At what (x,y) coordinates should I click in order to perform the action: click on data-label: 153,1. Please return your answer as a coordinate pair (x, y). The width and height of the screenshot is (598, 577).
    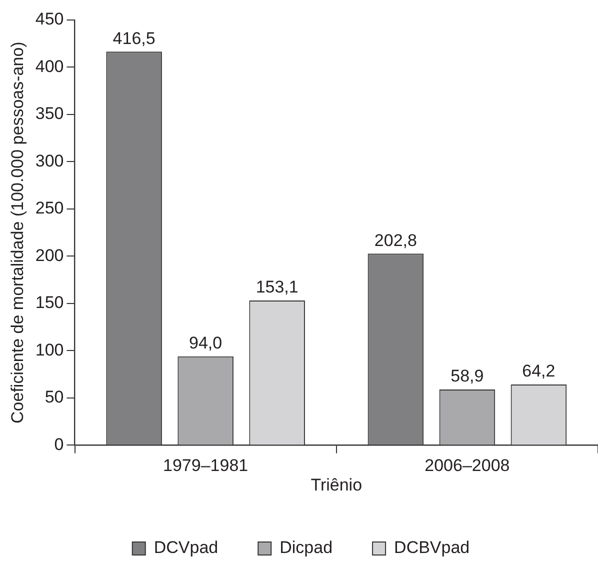
    Looking at the image, I should click on (277, 287).